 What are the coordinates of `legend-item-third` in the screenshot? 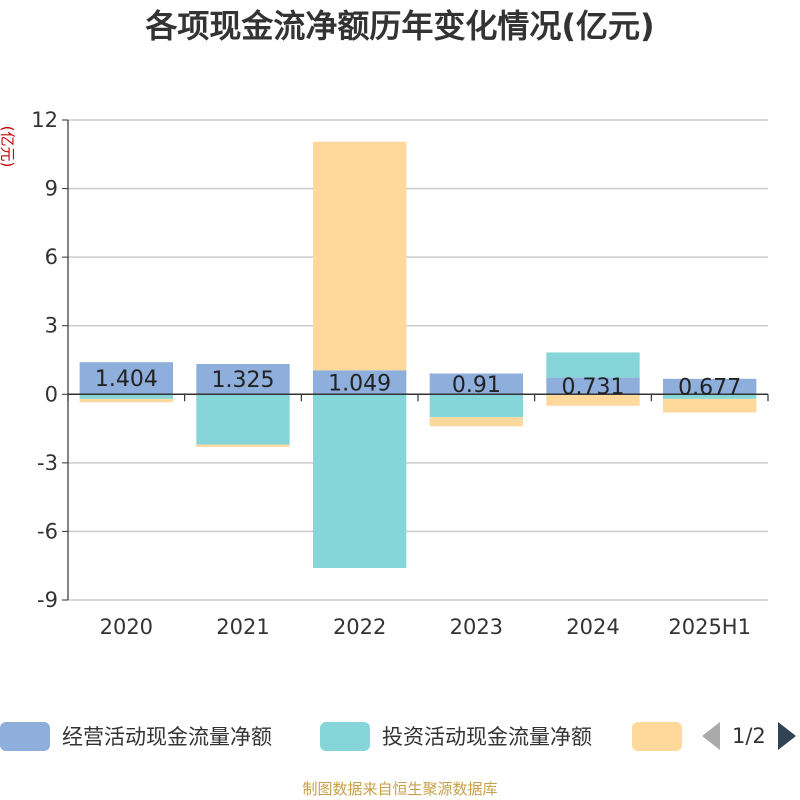 It's located at (663, 736).